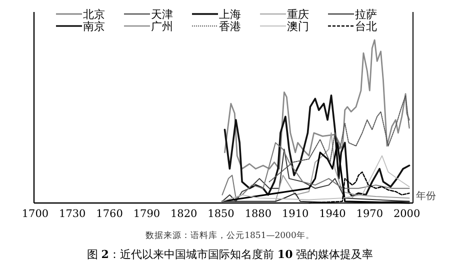 The height and width of the screenshot is (275, 460). What do you see at coordinates (298, 26) in the screenshot?
I see `legend-label: 澳门` at bounding box center [298, 26].